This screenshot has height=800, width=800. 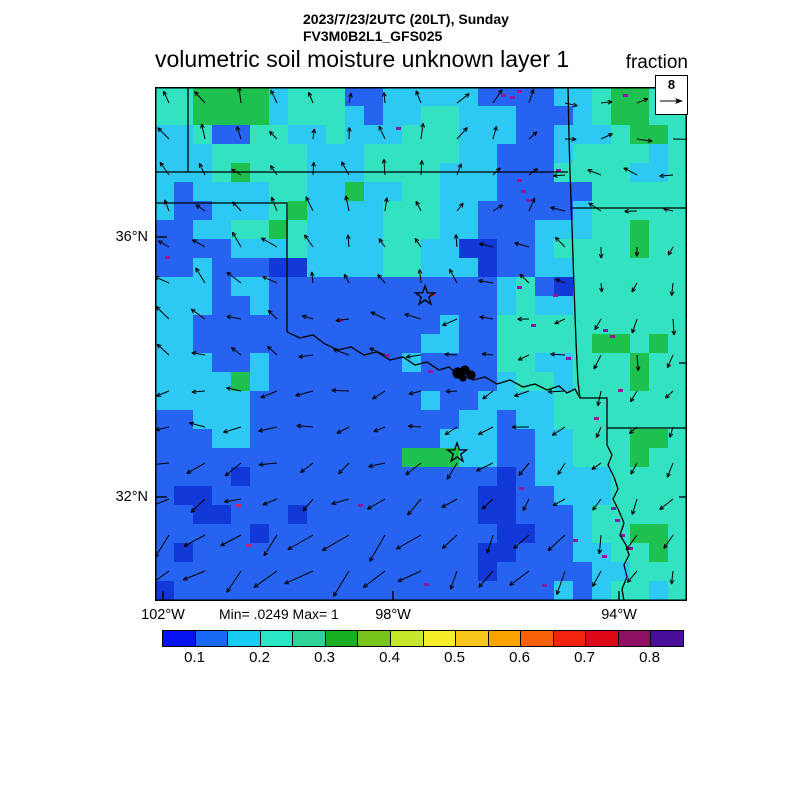 I want to click on reference-arrow-icon, so click(x=671, y=101).